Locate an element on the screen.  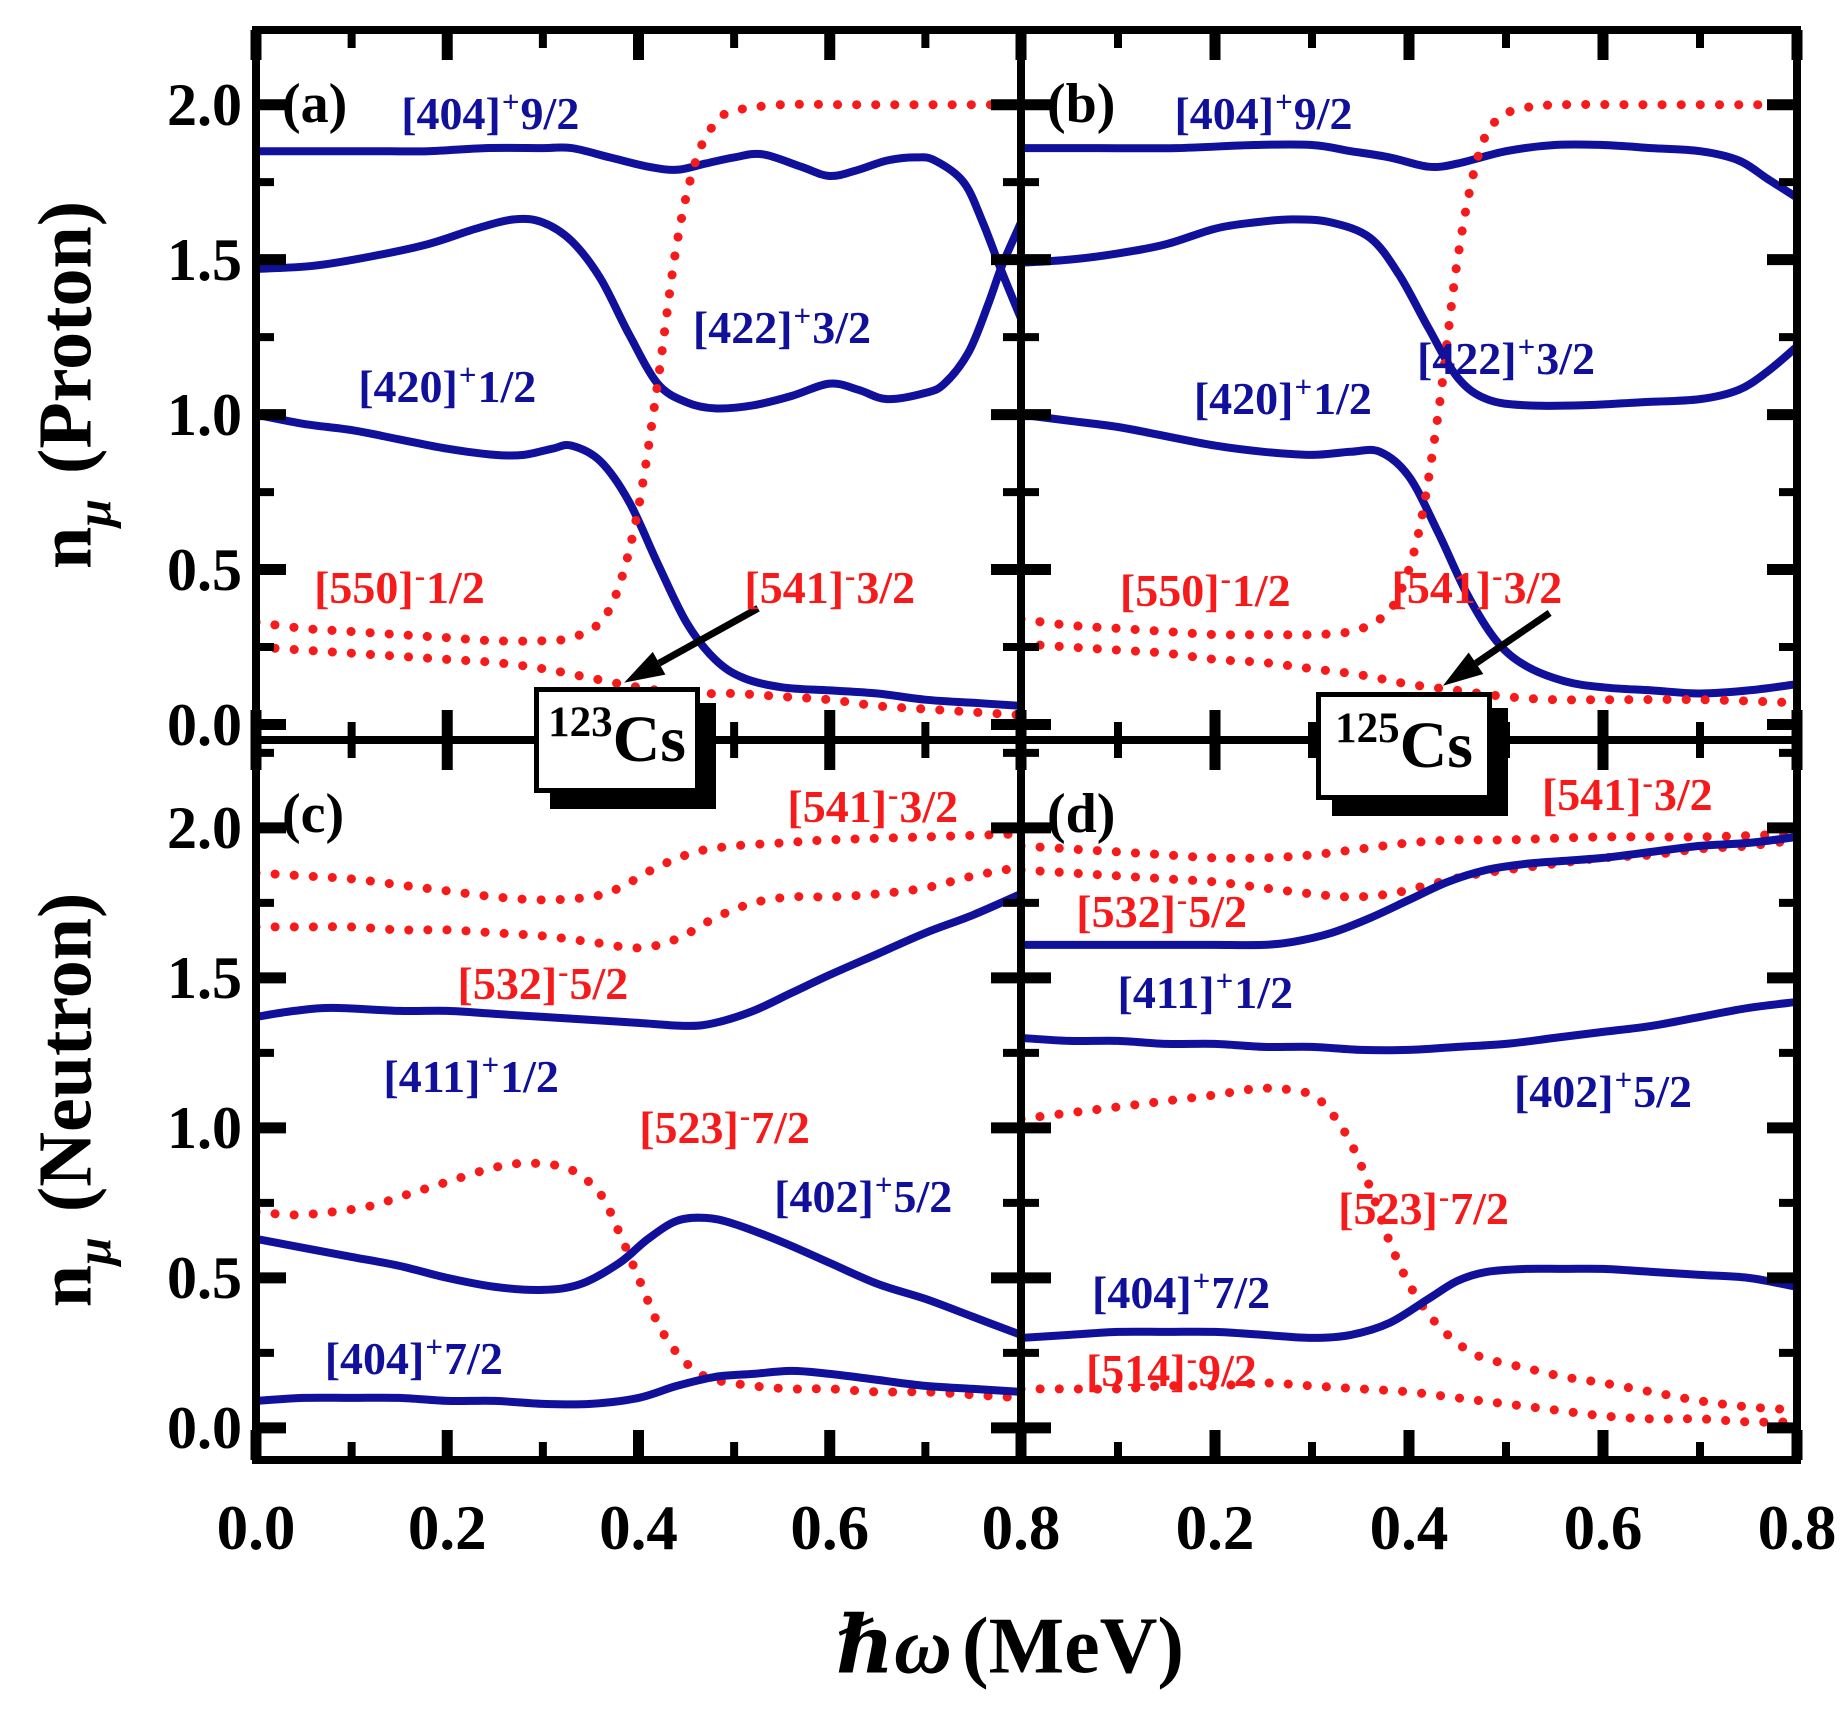
panel-d-curves is located at coordinates (1409, 1128).